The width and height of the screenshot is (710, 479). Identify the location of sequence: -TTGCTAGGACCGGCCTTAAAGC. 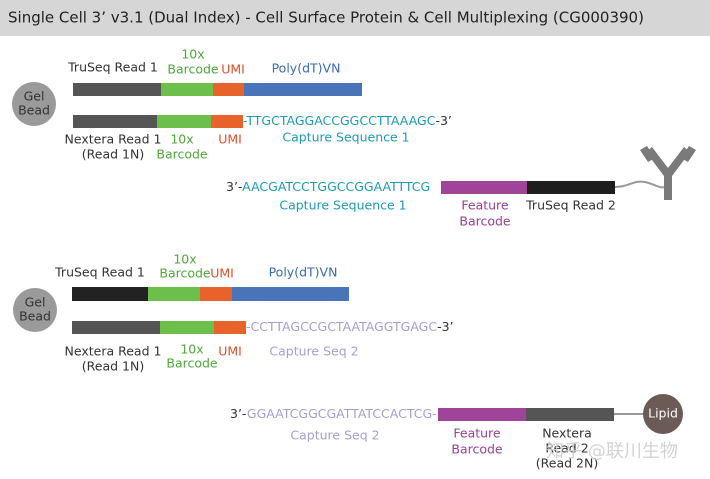
(339, 120).